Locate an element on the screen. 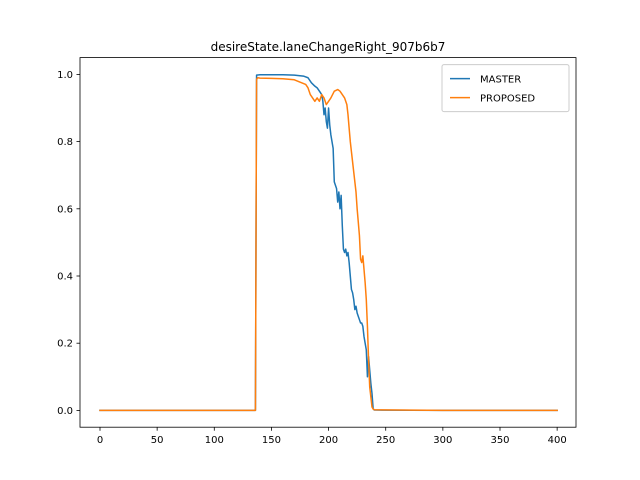 The image size is (640, 480). x-axis: 0 50 100 150 200 250 300 350 400 is located at coordinates (332, 436).